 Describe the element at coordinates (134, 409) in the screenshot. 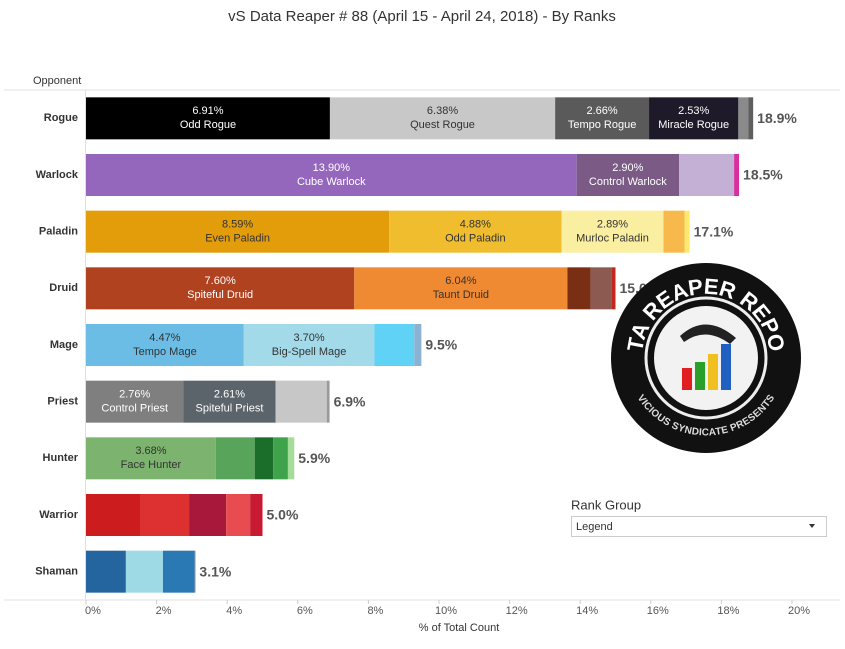

I see `segment-name-label: Control Priest` at that location.